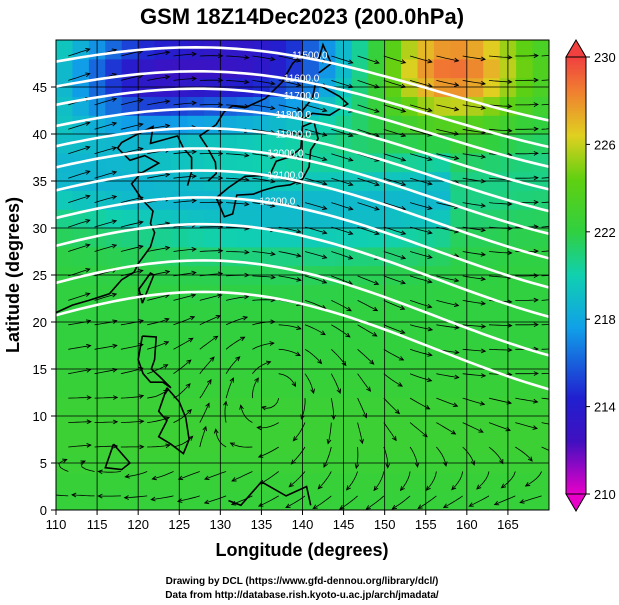 This screenshot has height=605, width=619. I want to click on height-contour, so click(302, 308).